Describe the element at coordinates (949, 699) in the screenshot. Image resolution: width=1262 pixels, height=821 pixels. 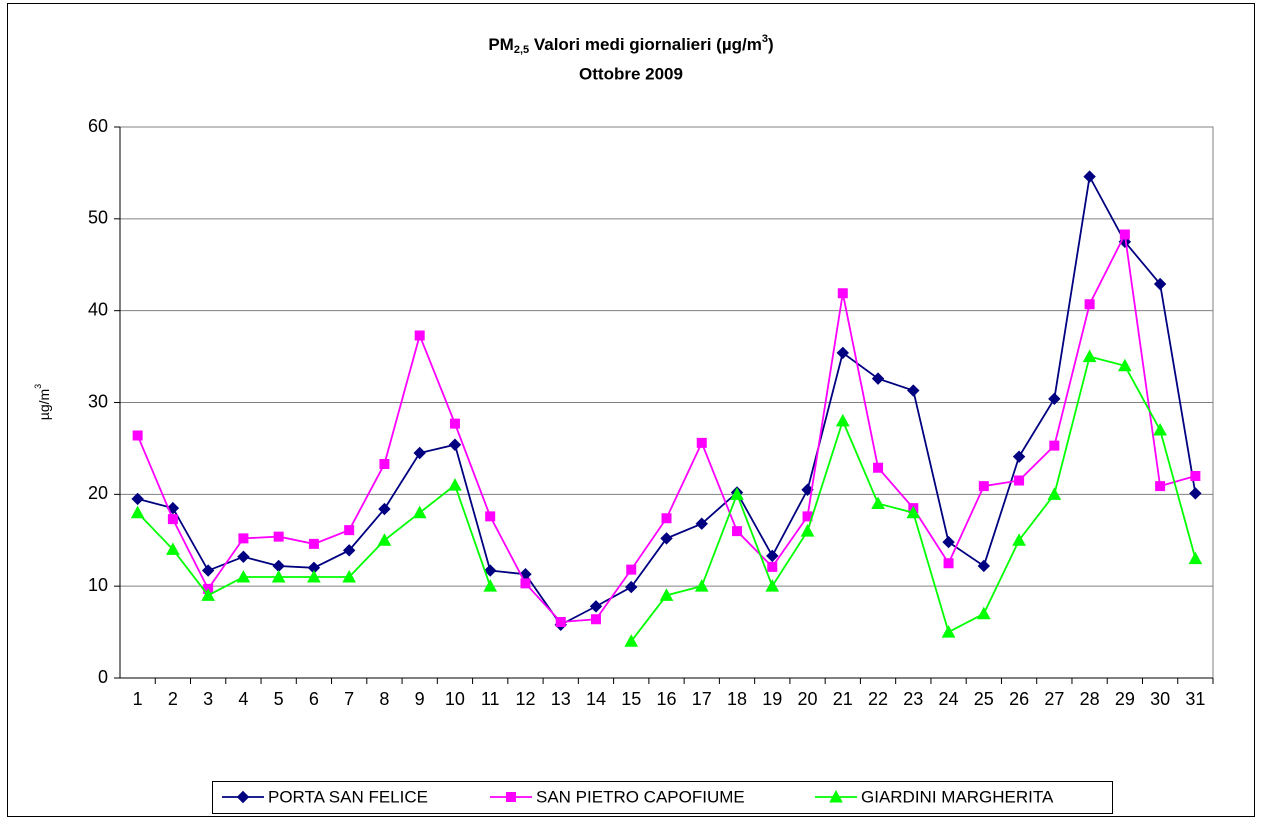
I see `x-tick-label: 24` at that location.